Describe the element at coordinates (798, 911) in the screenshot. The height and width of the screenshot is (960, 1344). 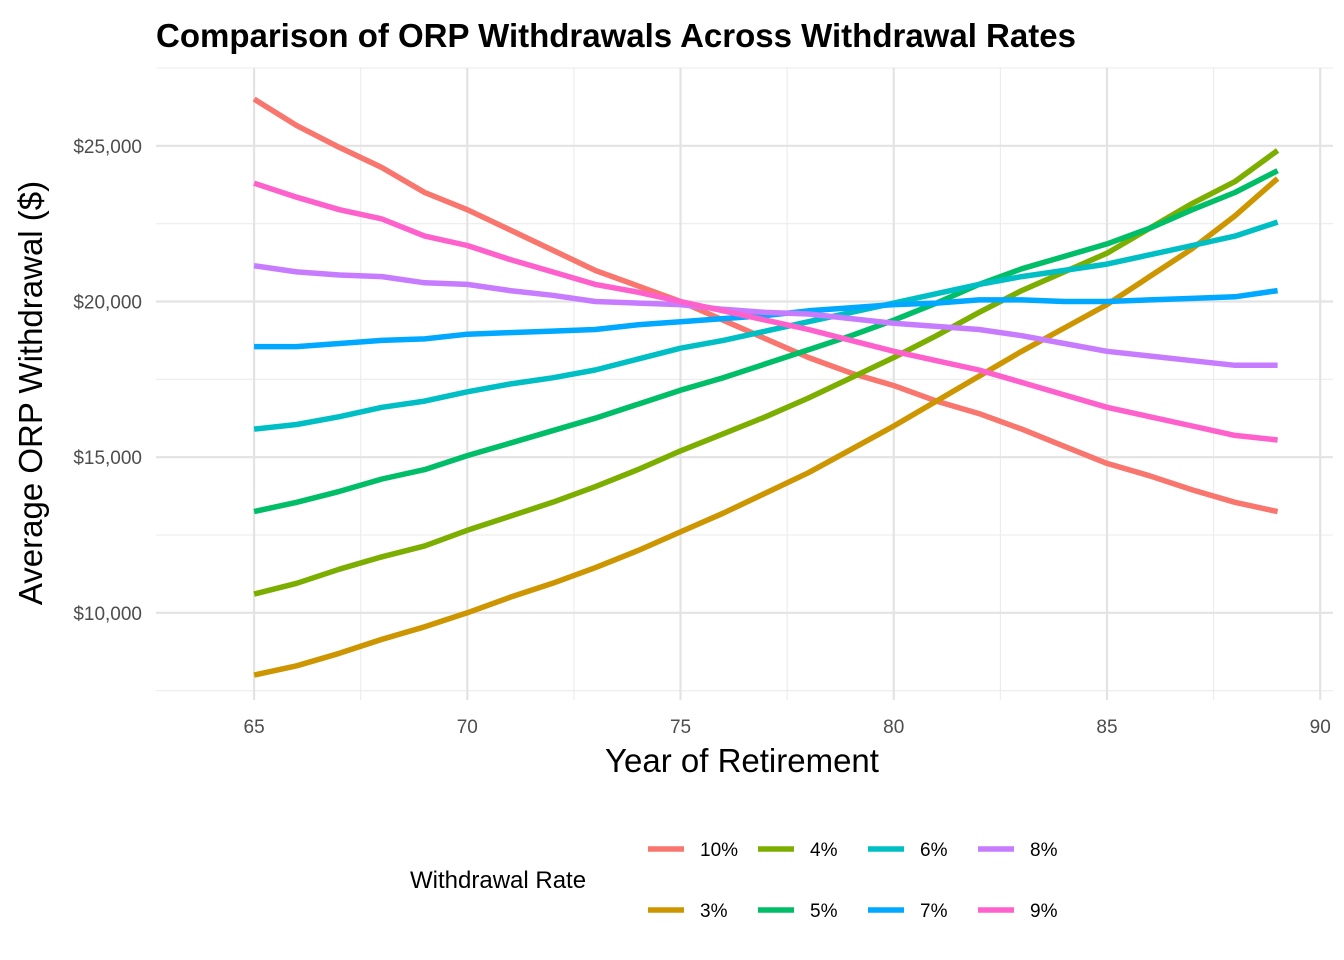
I see `legend-item: 5%` at that location.